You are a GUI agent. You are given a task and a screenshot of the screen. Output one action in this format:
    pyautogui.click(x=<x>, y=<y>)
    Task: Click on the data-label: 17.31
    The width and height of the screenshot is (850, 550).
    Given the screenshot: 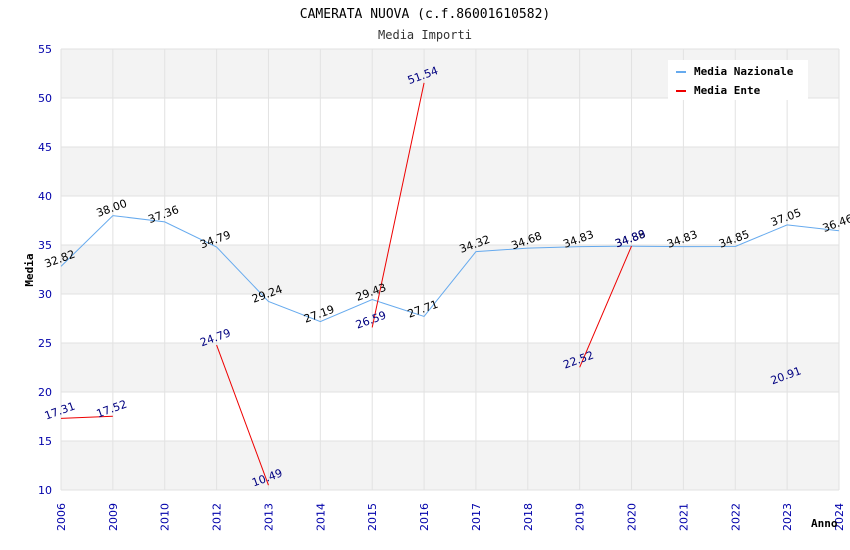 What is the action you would take?
    pyautogui.click(x=60, y=411)
    